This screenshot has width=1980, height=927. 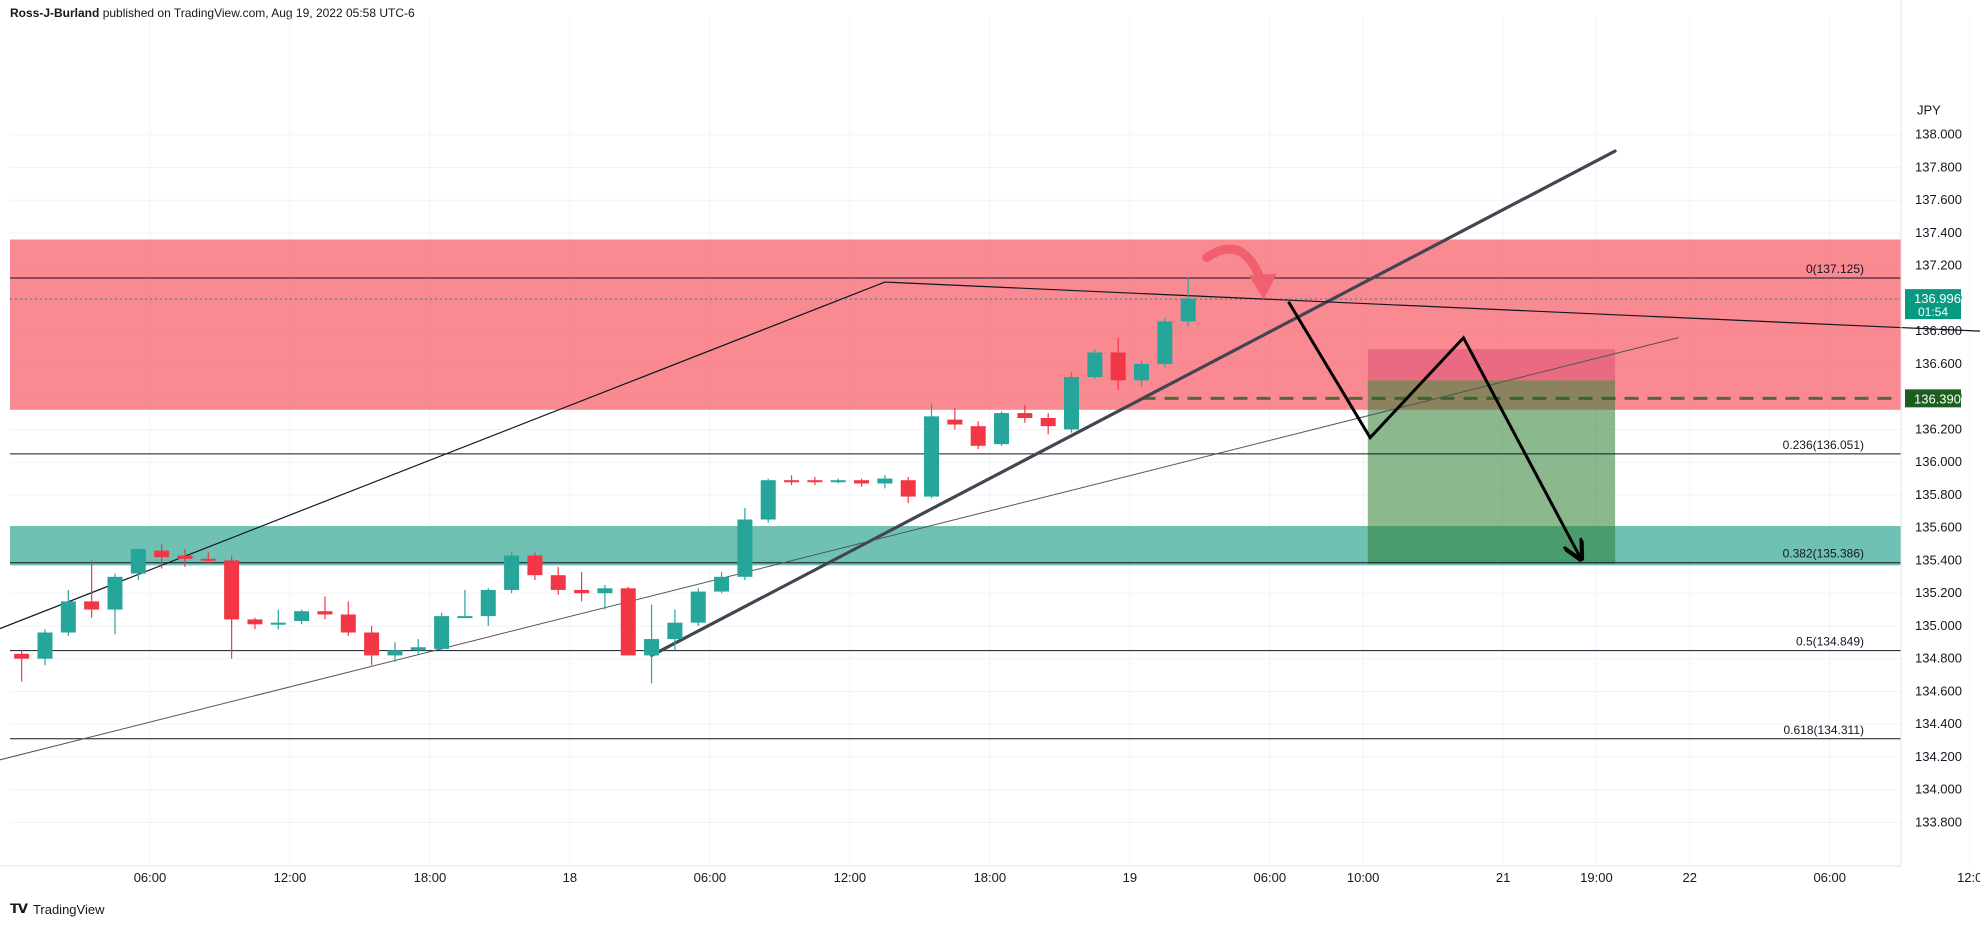 What do you see at coordinates (1938, 199) in the screenshot?
I see `price-tick-label: 137.600` at bounding box center [1938, 199].